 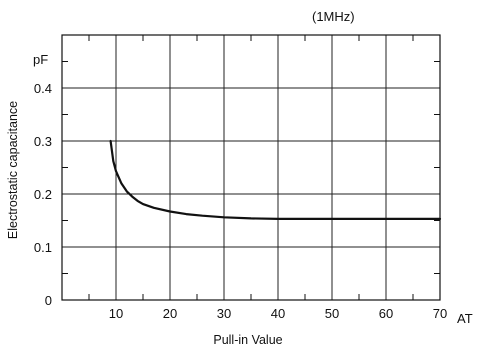 What do you see at coordinates (13, 170) in the screenshot?
I see `y-axis-label: Electrostatic capacitance` at bounding box center [13, 170].